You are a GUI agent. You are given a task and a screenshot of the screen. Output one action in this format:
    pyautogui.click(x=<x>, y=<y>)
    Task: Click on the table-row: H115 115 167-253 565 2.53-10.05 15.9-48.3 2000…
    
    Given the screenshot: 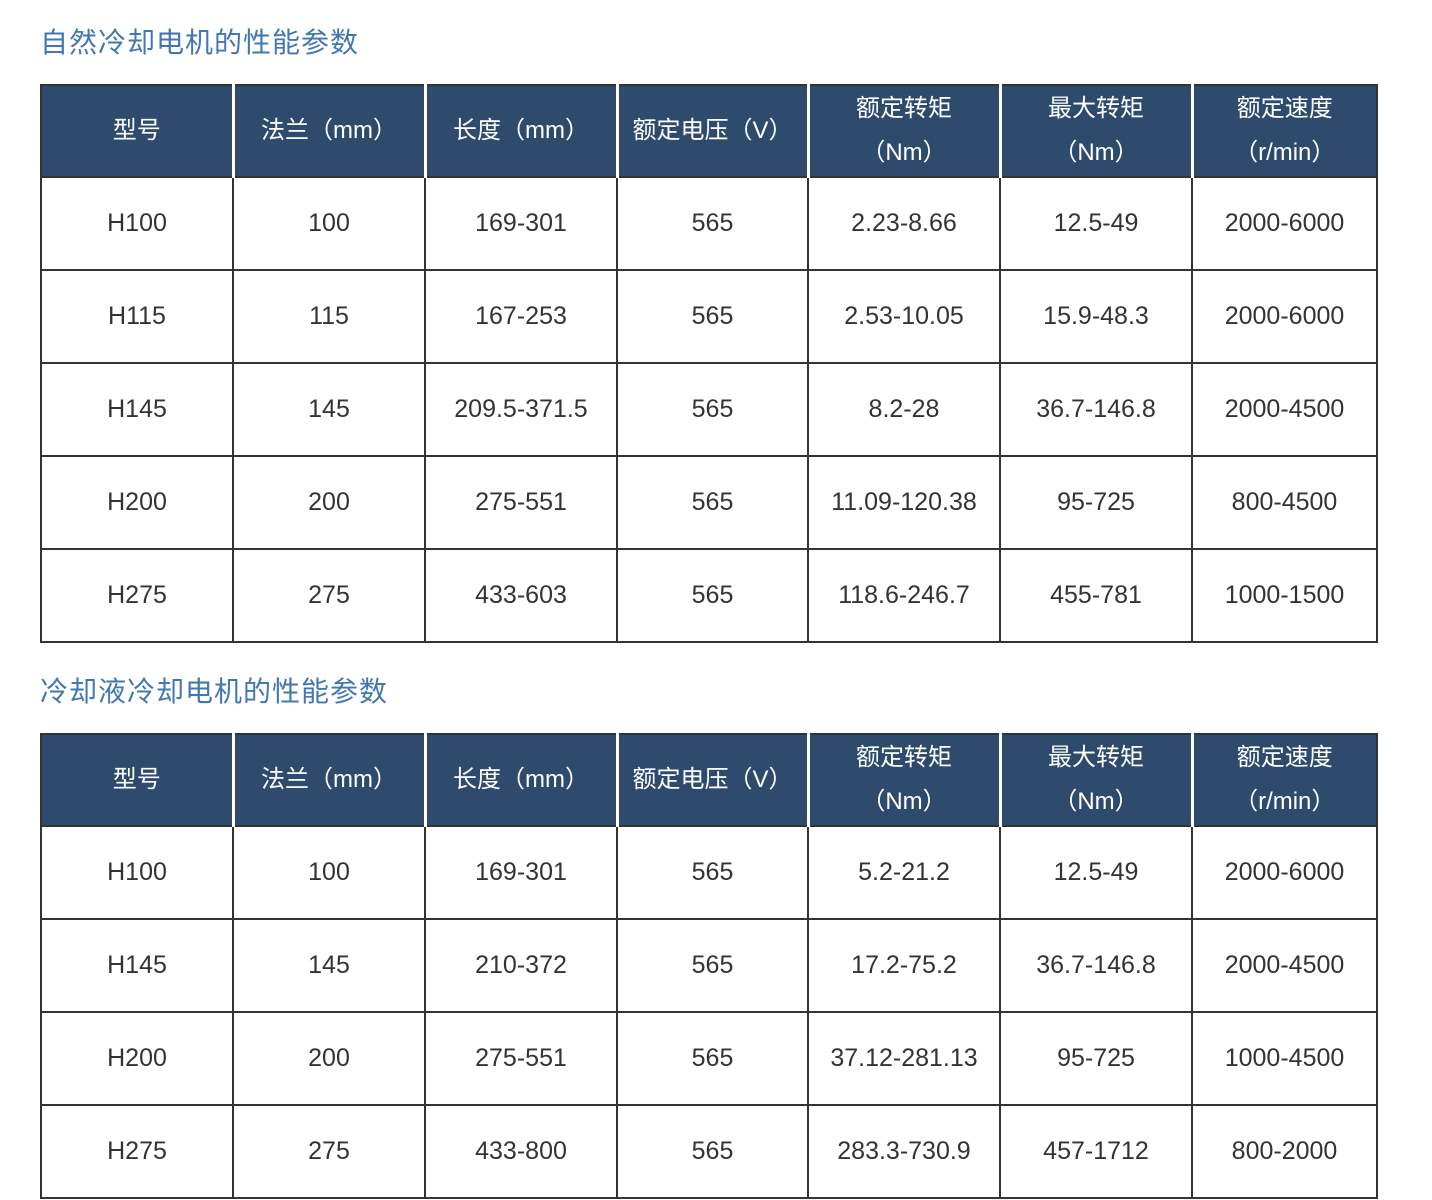 What is the action you would take?
    pyautogui.click(x=709, y=316)
    